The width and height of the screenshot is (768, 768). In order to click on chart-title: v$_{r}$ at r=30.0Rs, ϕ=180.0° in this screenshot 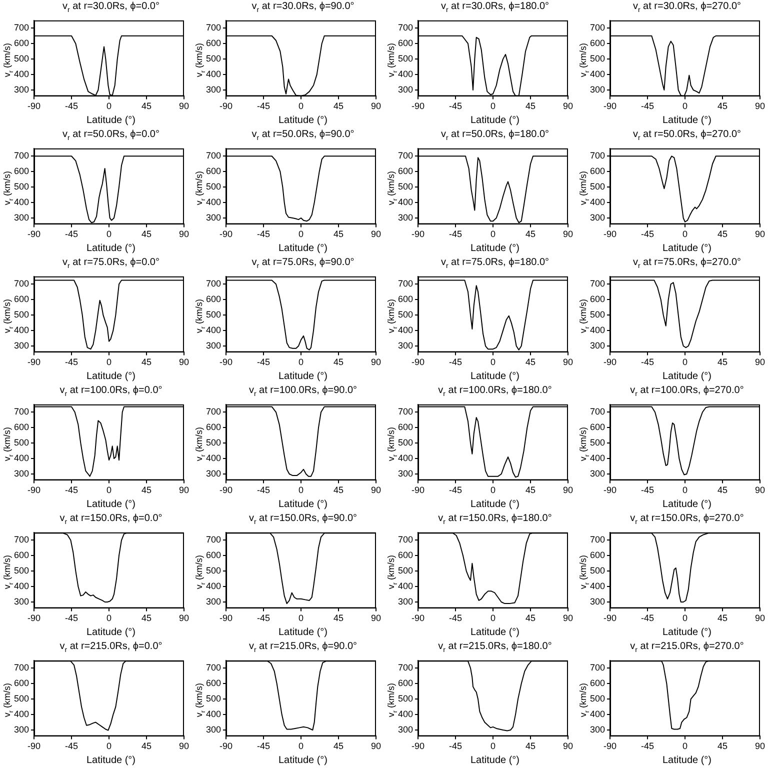, I will do `click(495, 7)`.